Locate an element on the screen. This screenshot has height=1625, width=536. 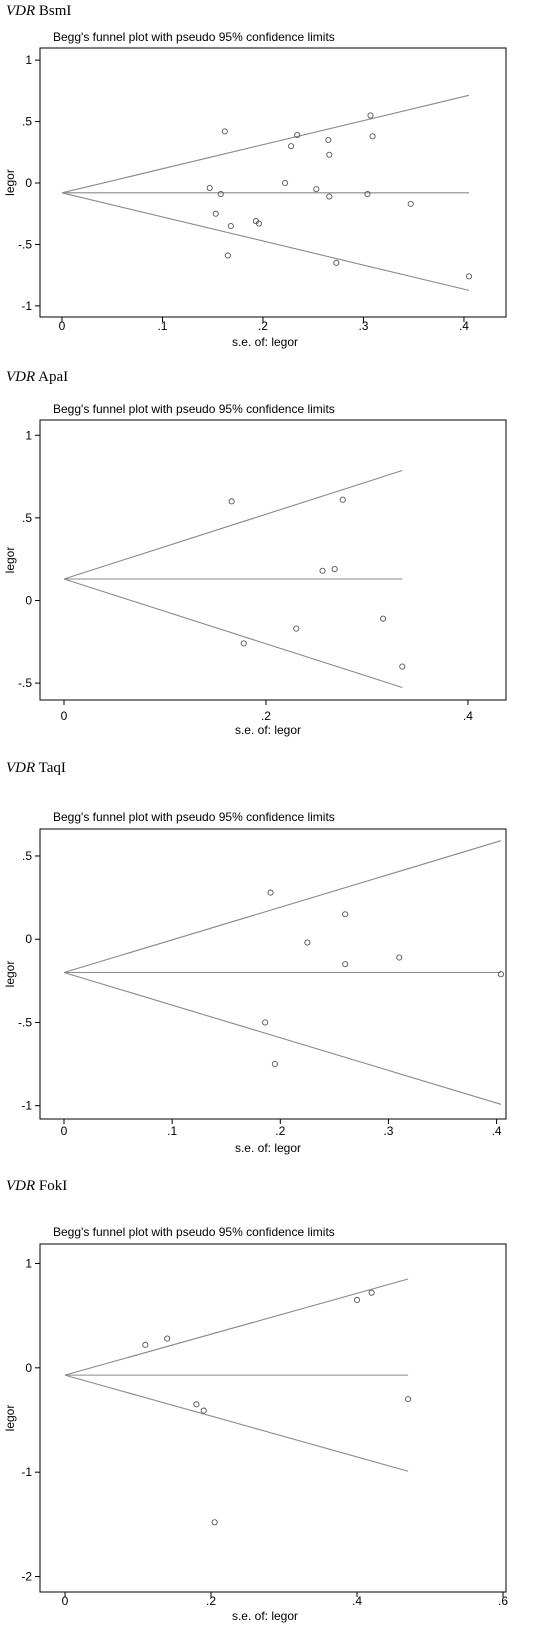
x-tick-label: .6 is located at coordinates (503, 1601).